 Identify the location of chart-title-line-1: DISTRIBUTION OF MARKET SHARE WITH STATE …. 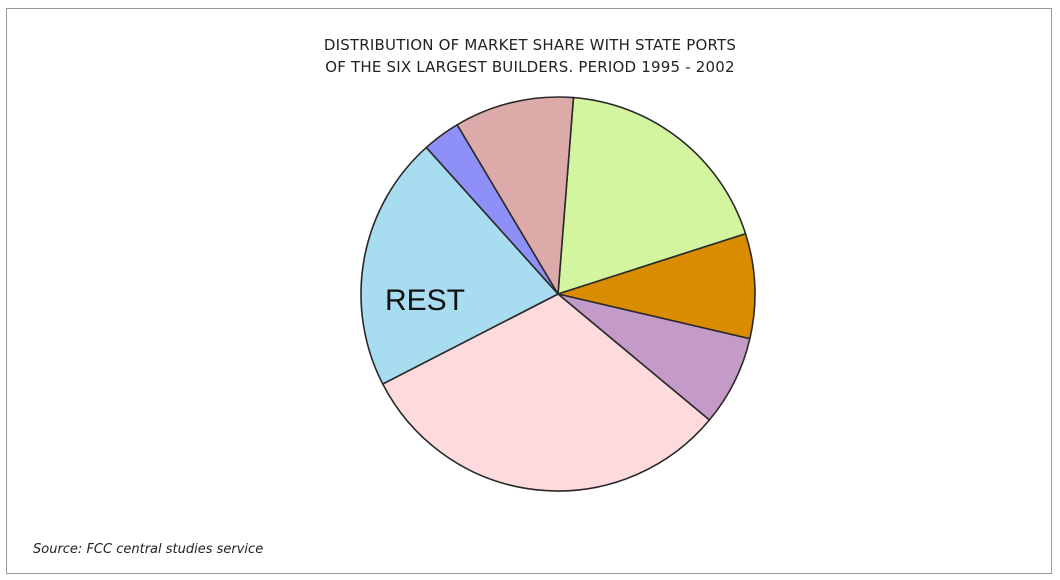
(530, 45).